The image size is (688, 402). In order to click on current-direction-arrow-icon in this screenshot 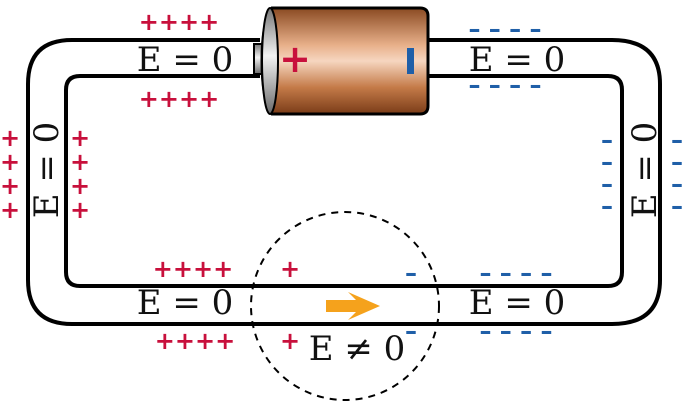, I will do `click(353, 306)`.